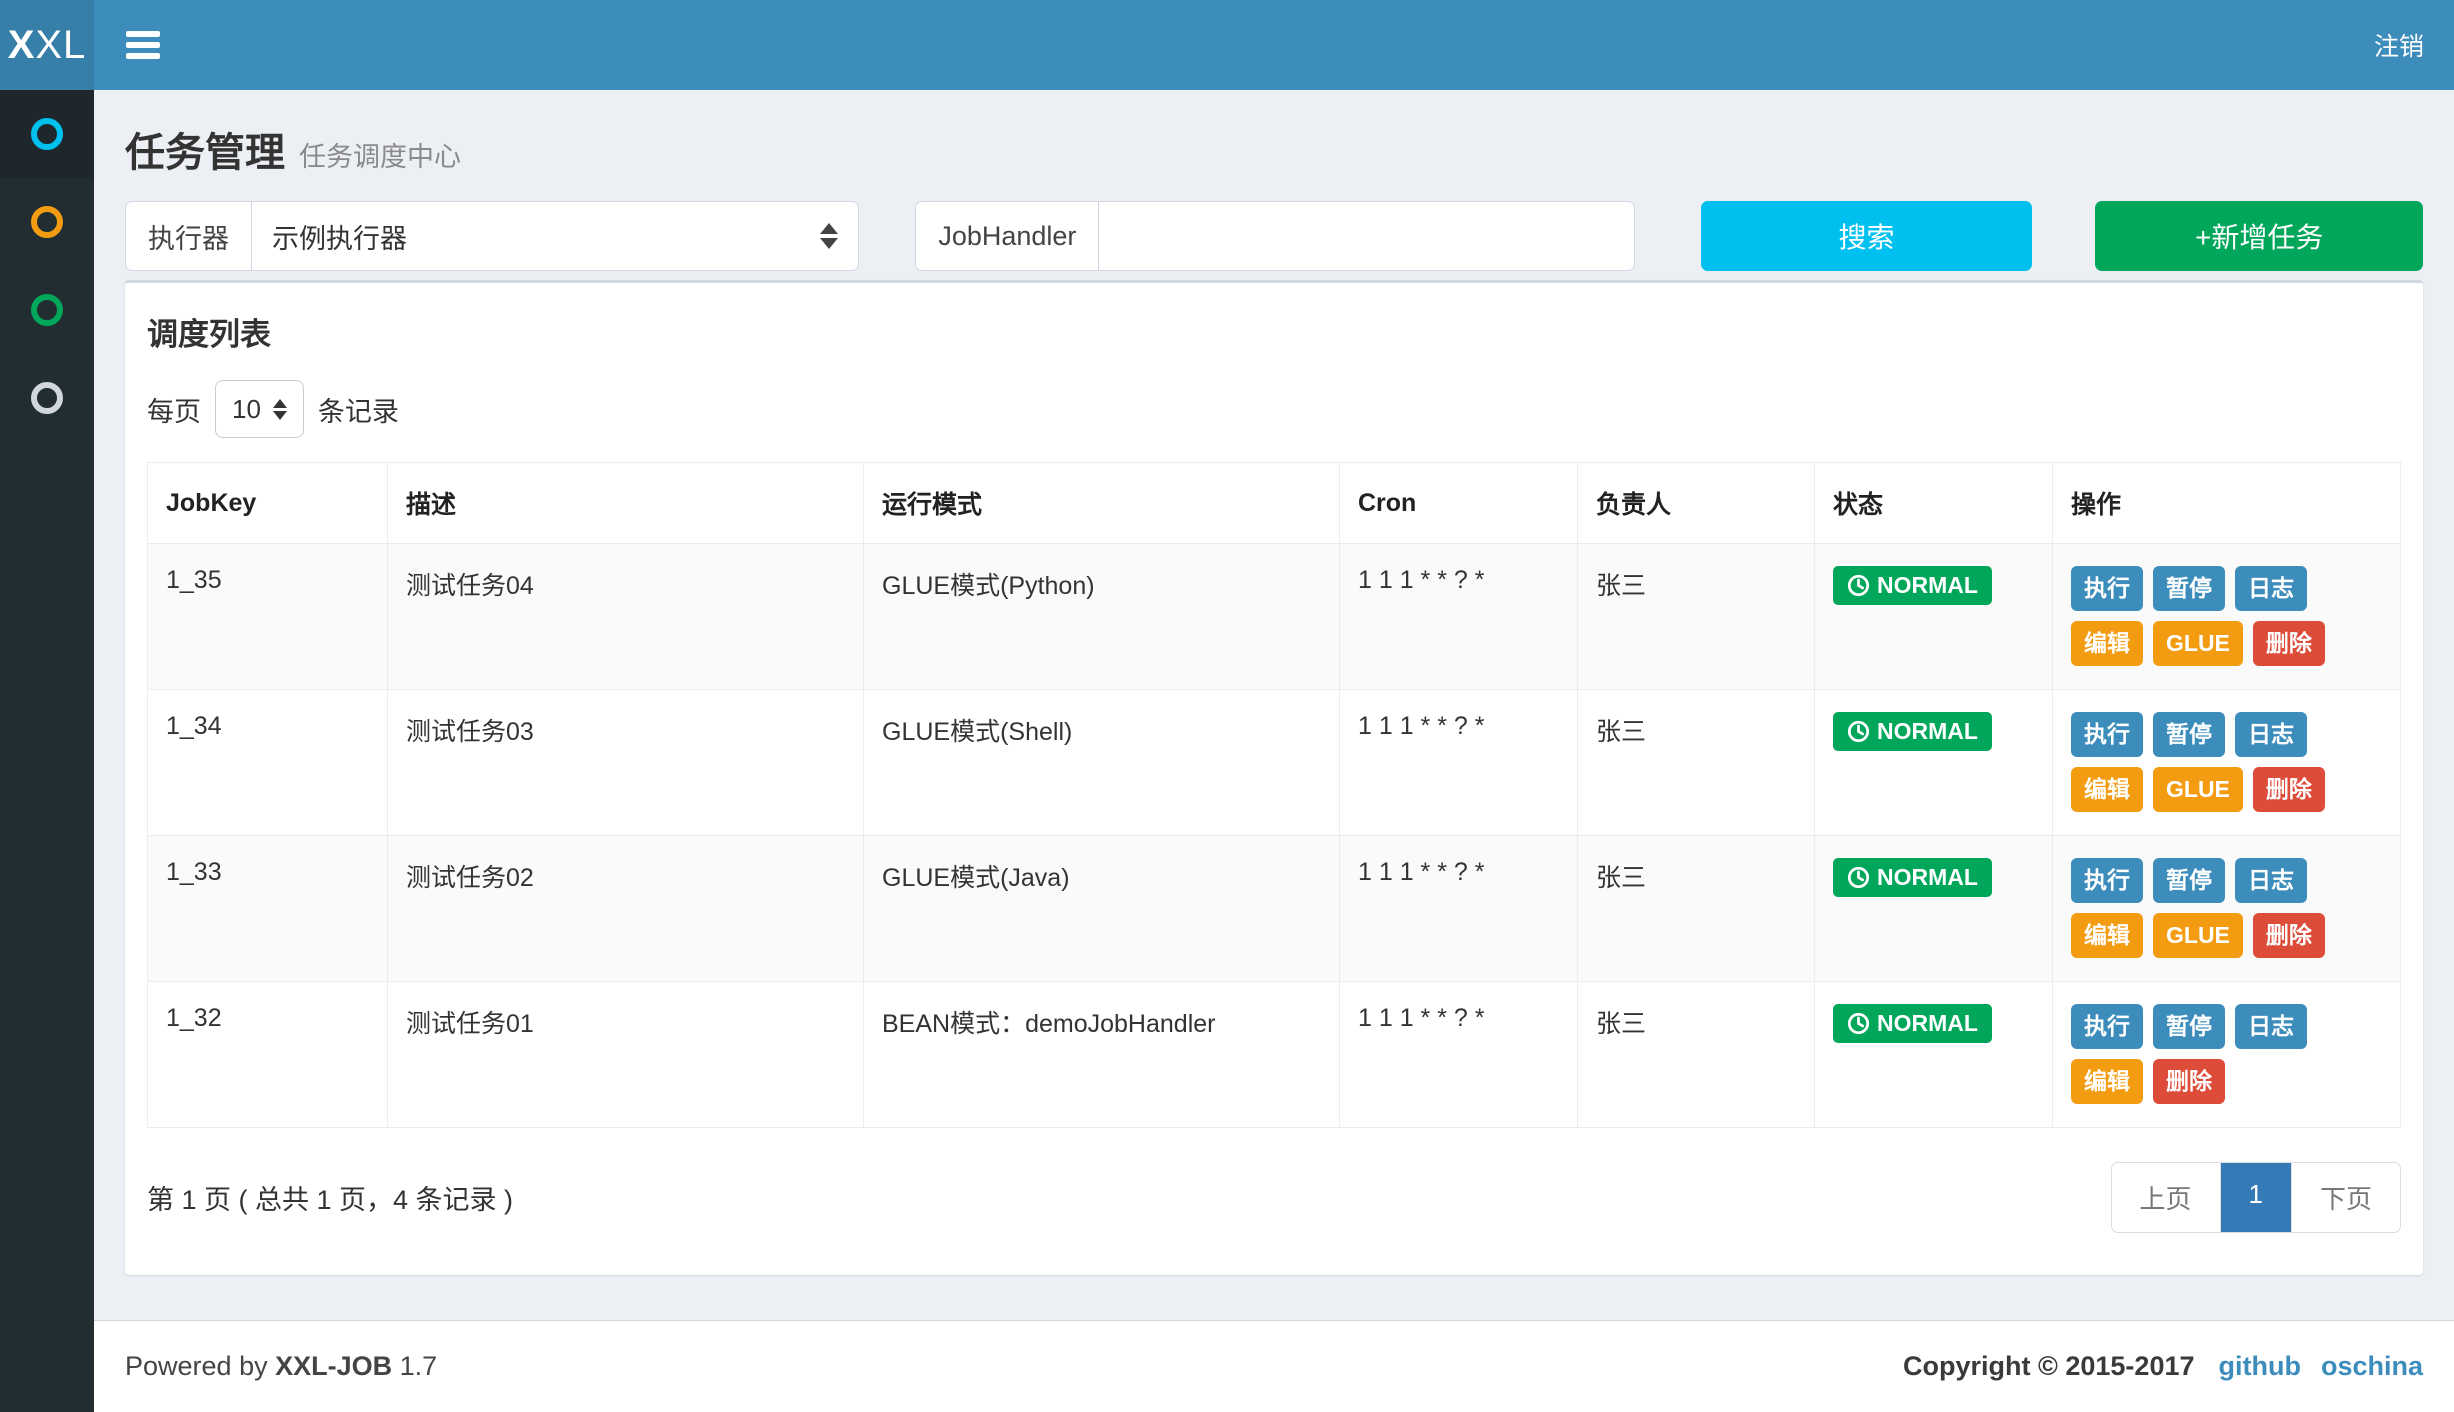  Describe the element at coordinates (174, 411) in the screenshot. I see `page-size-prefix: 每页` at that location.